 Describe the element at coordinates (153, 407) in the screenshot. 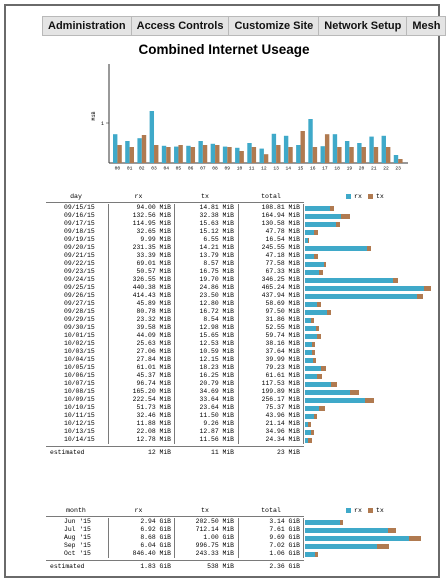

I see `cell-rx: 51.73 MiB` at that location.